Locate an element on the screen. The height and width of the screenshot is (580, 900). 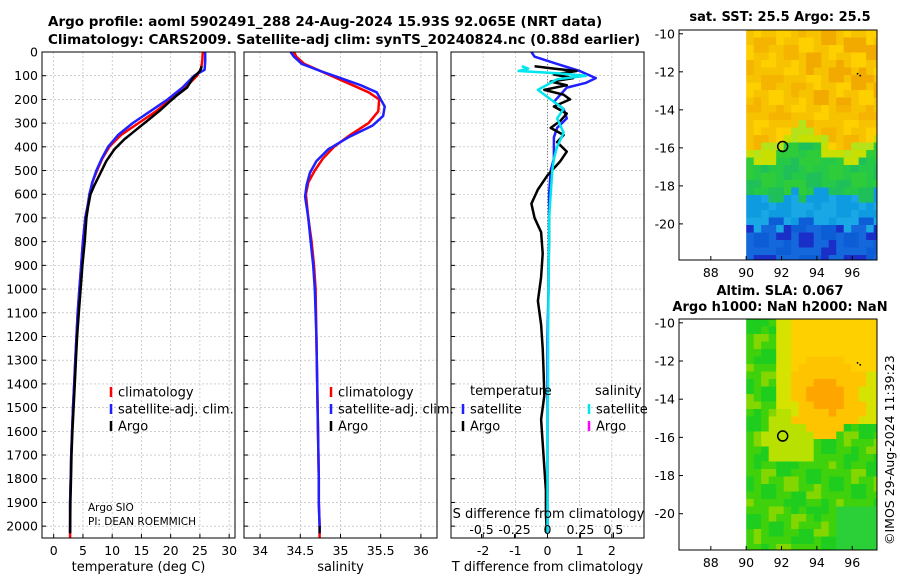
x-tick-label: 34 is located at coordinates (260, 550).